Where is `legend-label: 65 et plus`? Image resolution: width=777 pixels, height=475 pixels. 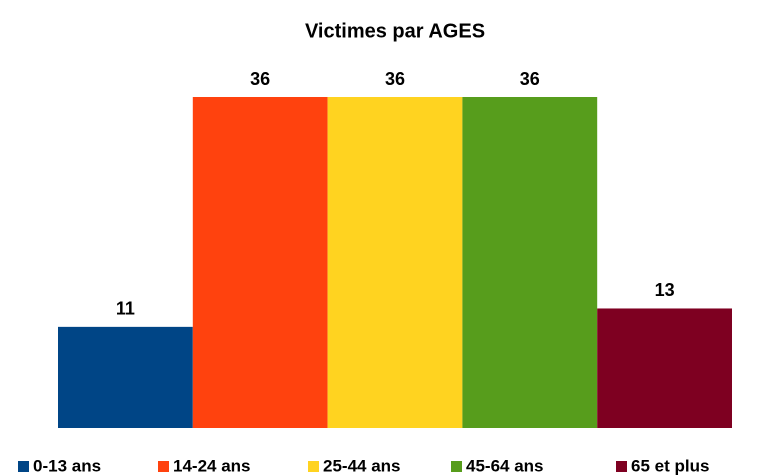 legend-label: 65 et plus is located at coordinates (670, 465).